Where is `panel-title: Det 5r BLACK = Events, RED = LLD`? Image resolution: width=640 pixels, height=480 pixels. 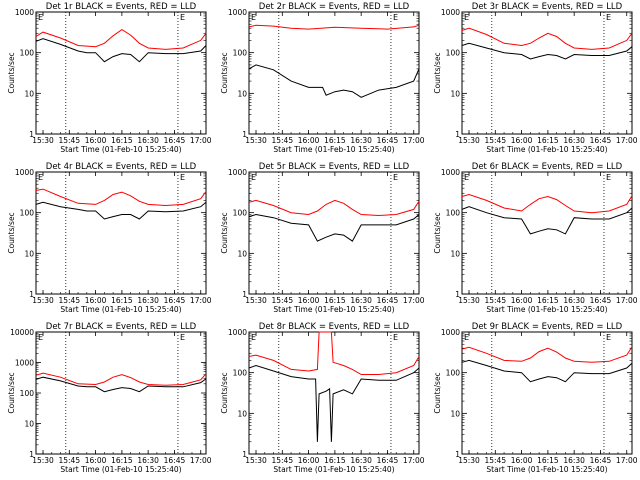 panel-title: Det 5r BLACK = Events, RED = LLD is located at coordinates (334, 167).